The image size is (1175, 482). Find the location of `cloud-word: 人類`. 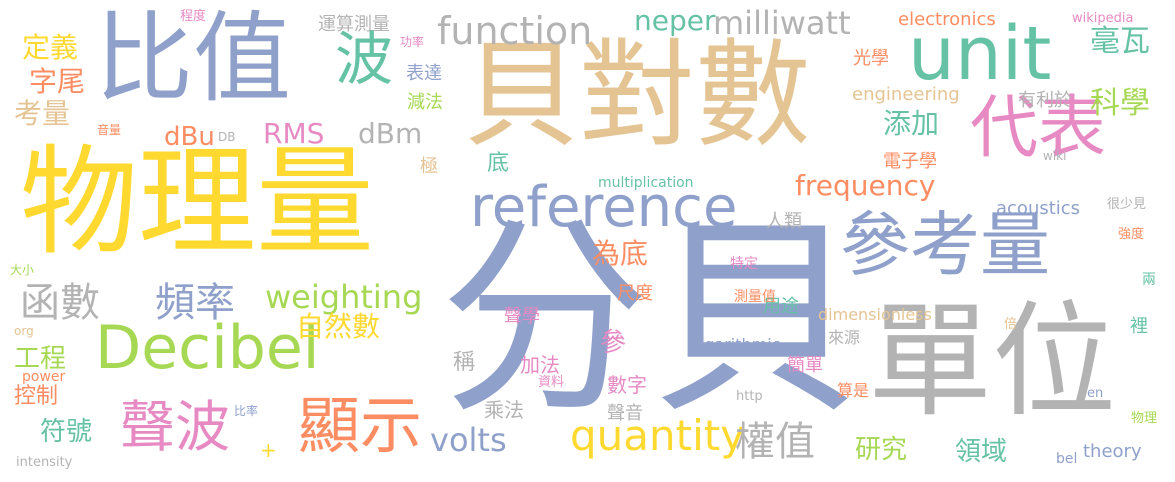

cloud-word: 人類 is located at coordinates (784, 221).